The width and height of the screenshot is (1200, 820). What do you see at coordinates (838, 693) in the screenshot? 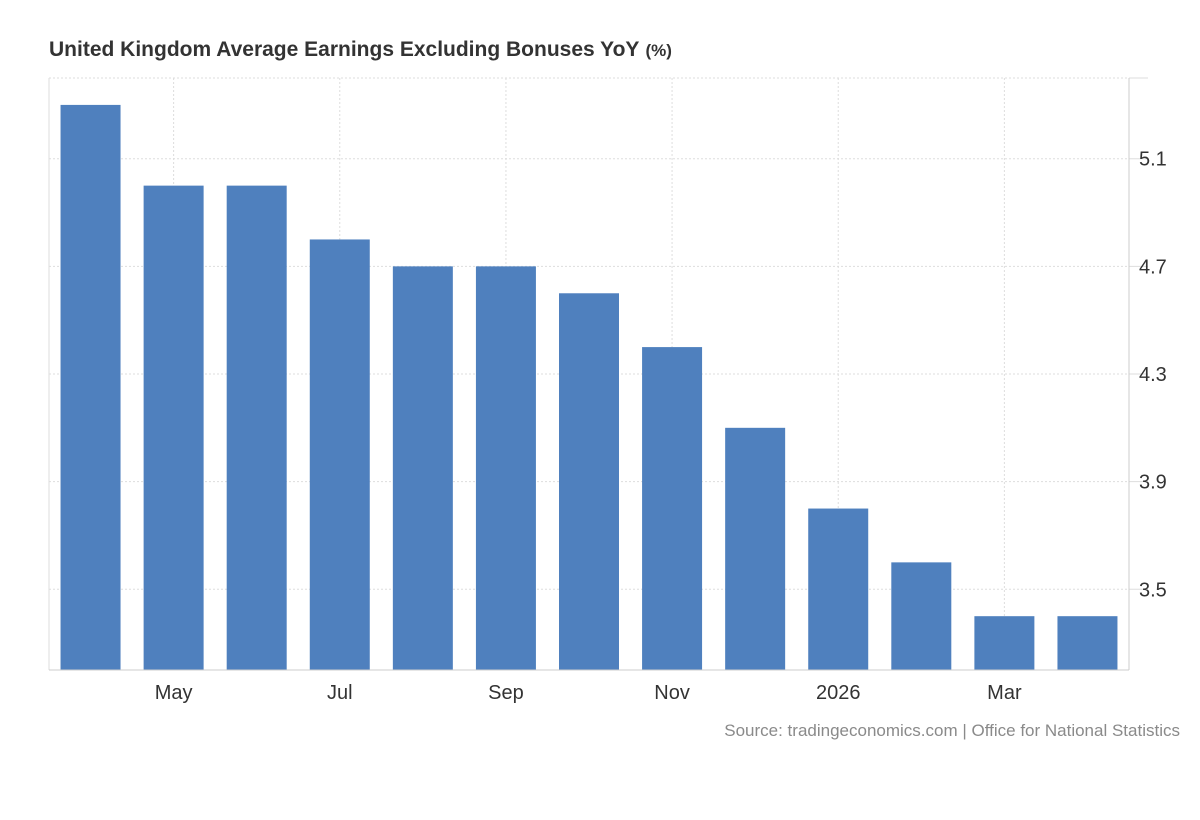
I see `x-tick-label: 2026` at bounding box center [838, 693].